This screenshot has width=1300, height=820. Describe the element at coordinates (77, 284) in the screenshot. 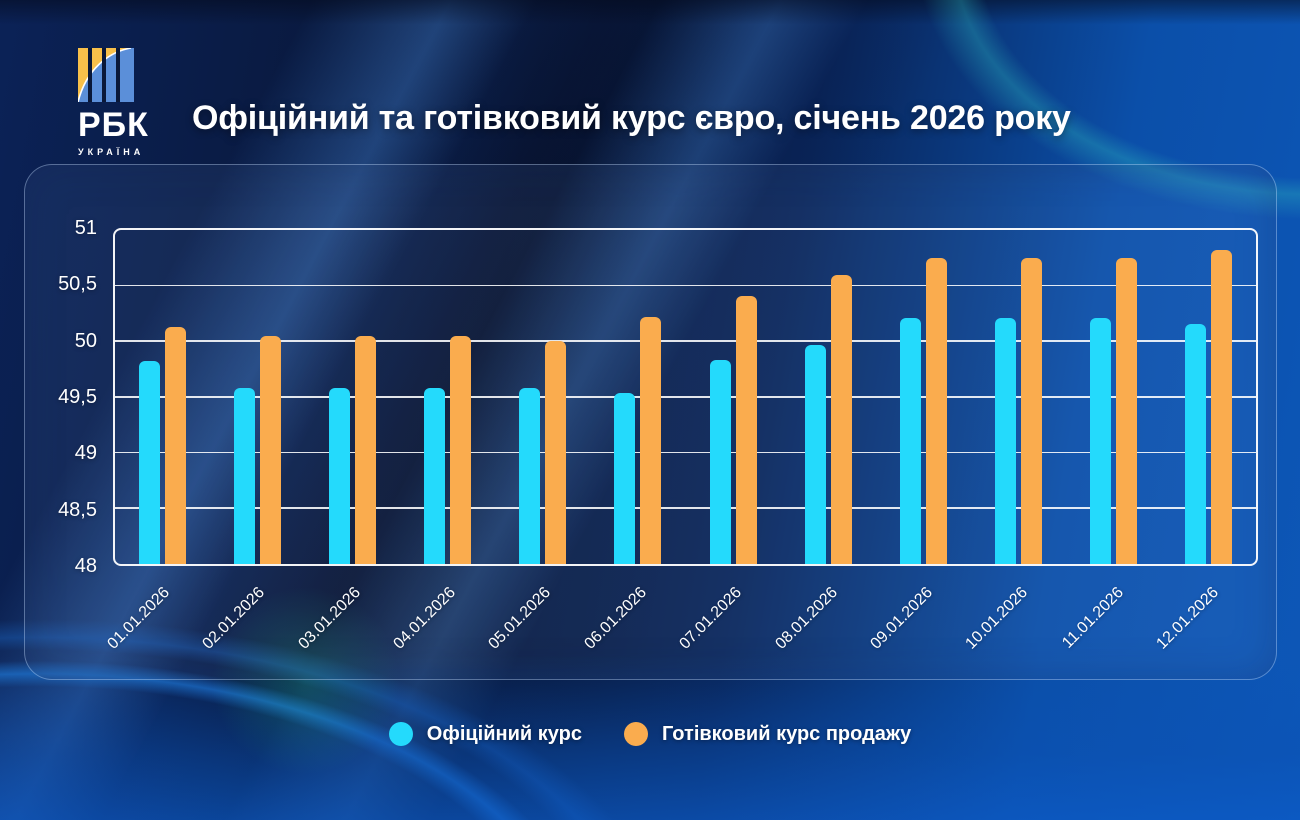

I see `y-tick-label: 50,5` at that location.